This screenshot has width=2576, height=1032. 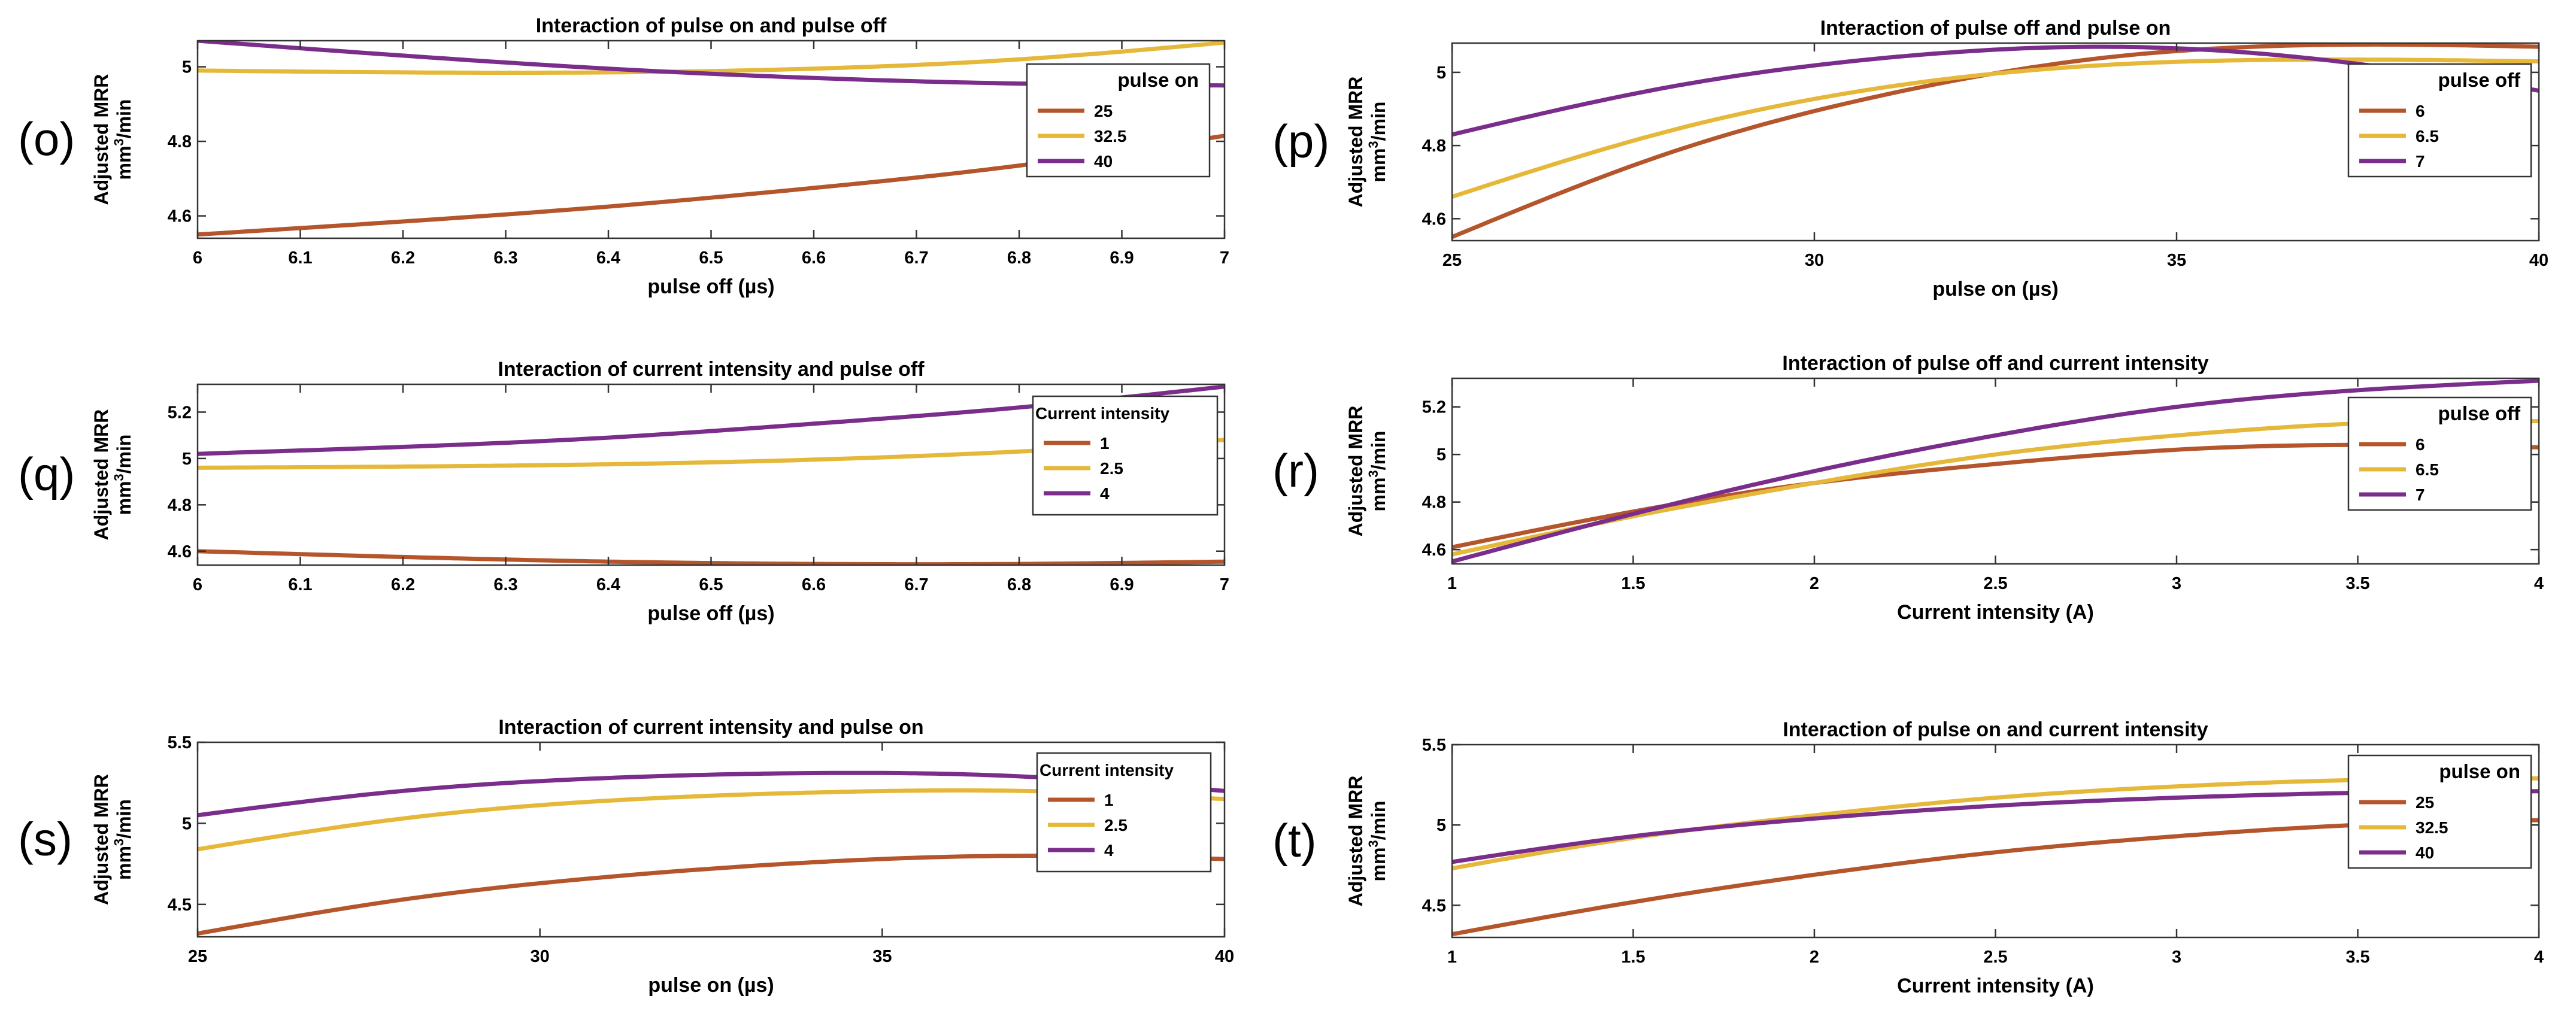 What do you see at coordinates (197, 584) in the screenshot?
I see `x-tick-label: 6` at bounding box center [197, 584].